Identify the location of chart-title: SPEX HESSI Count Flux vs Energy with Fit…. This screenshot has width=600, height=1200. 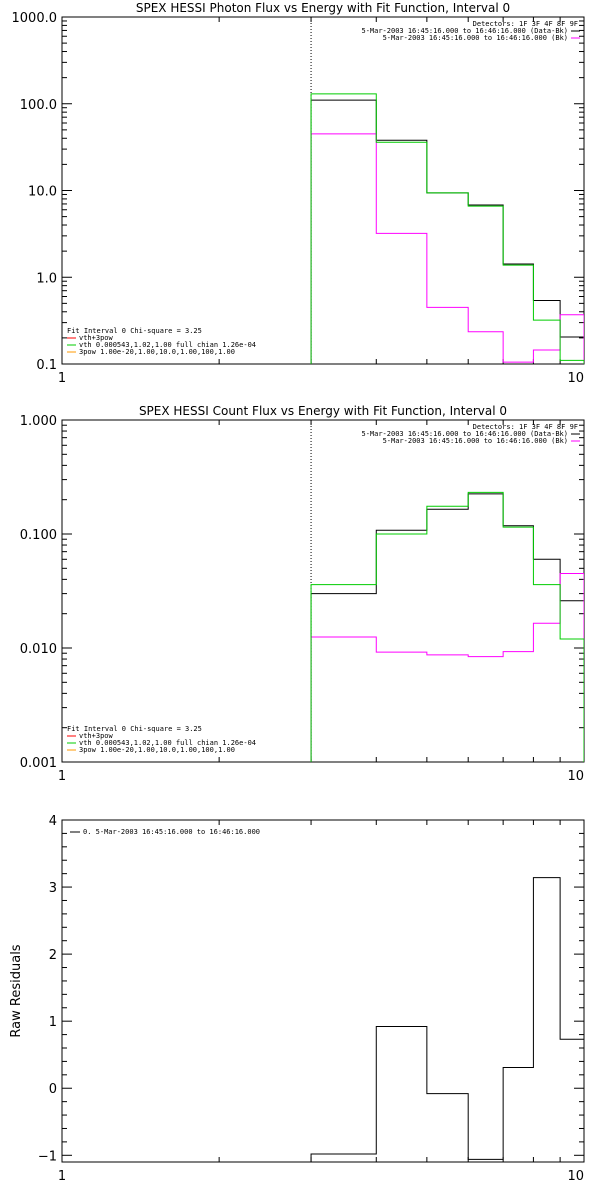
(323, 411).